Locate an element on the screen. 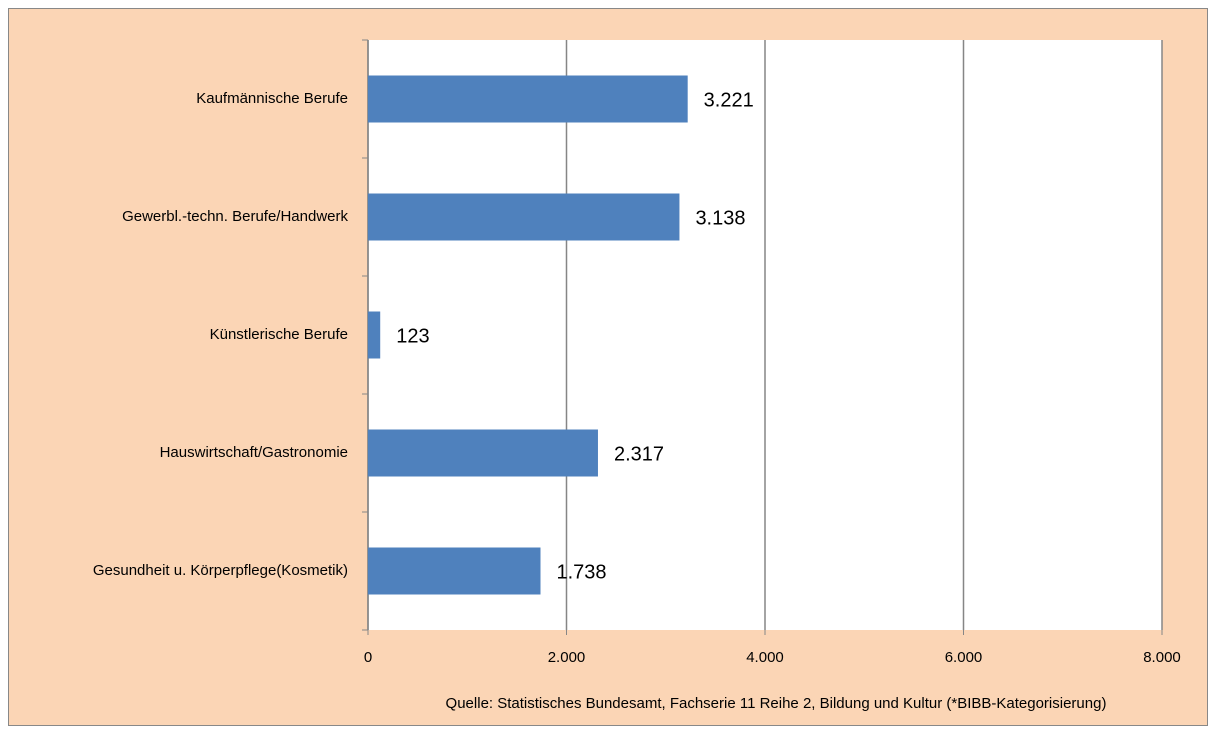 The image size is (1216, 734). y-tick-label: Künstlerische Berufe is located at coordinates (279, 334).